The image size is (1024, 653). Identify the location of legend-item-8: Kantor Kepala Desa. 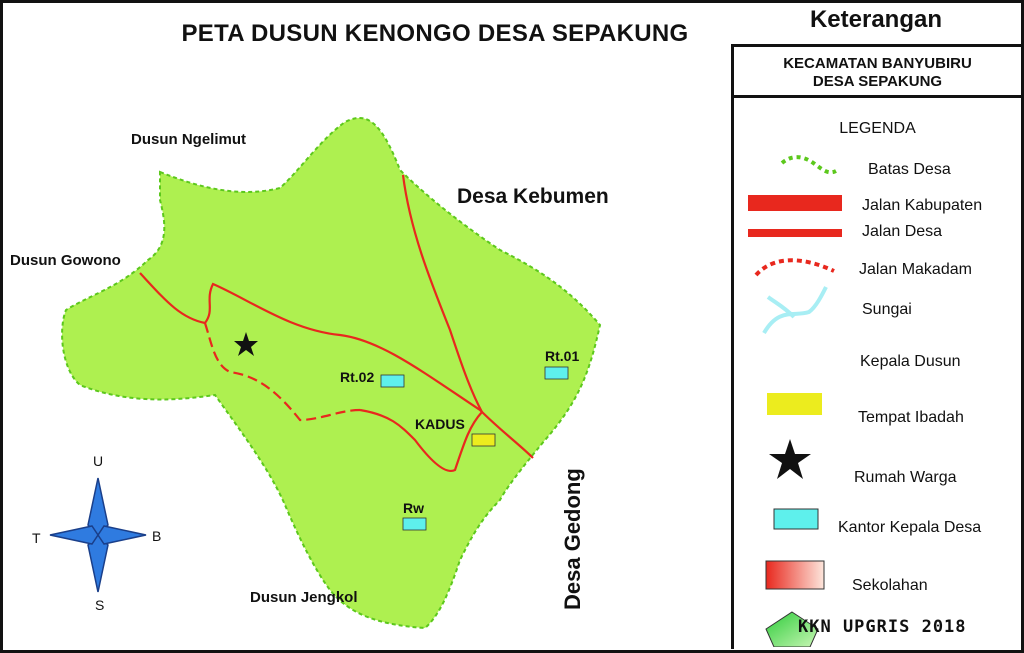
(910, 527).